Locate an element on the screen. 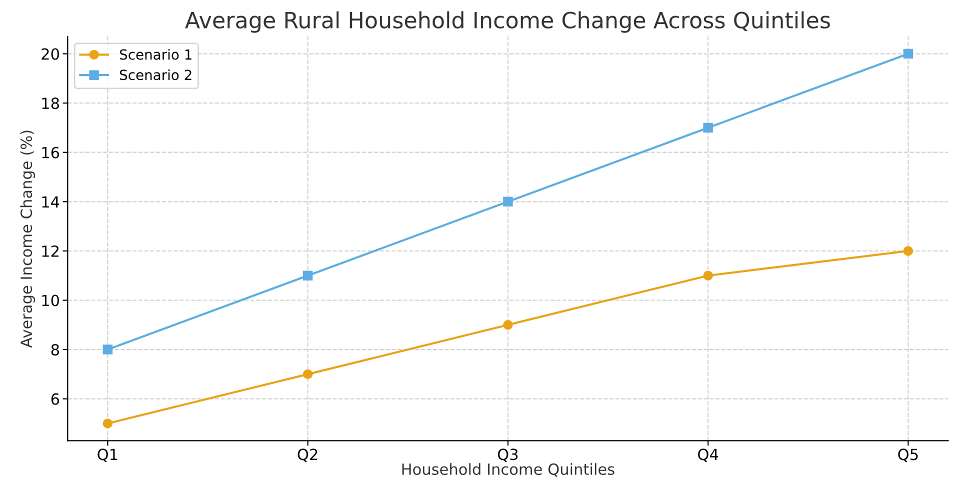  legend-label: Scenario 1 is located at coordinates (156, 54).